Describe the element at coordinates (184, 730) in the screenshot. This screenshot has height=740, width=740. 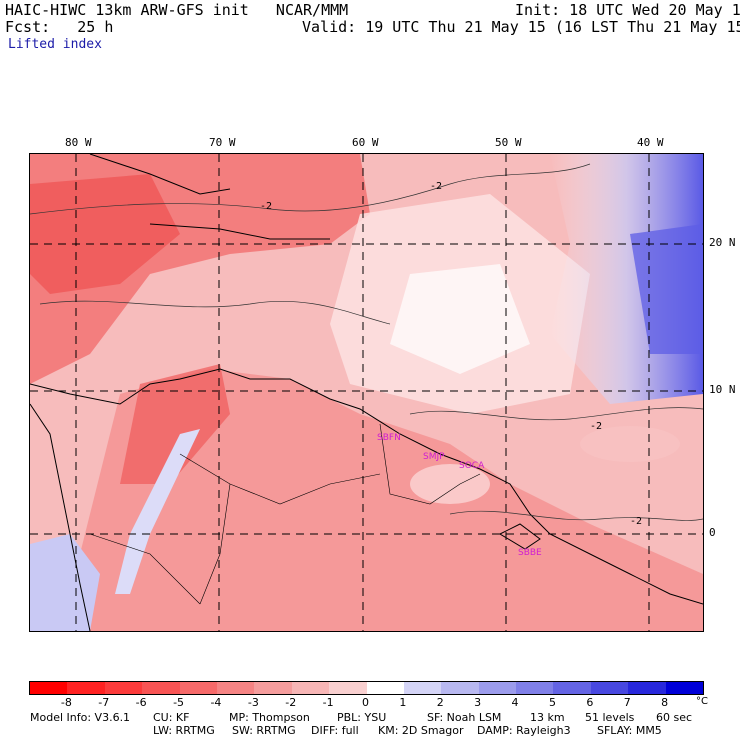
I see `footer-longwave: LW: RRTMG` at that location.